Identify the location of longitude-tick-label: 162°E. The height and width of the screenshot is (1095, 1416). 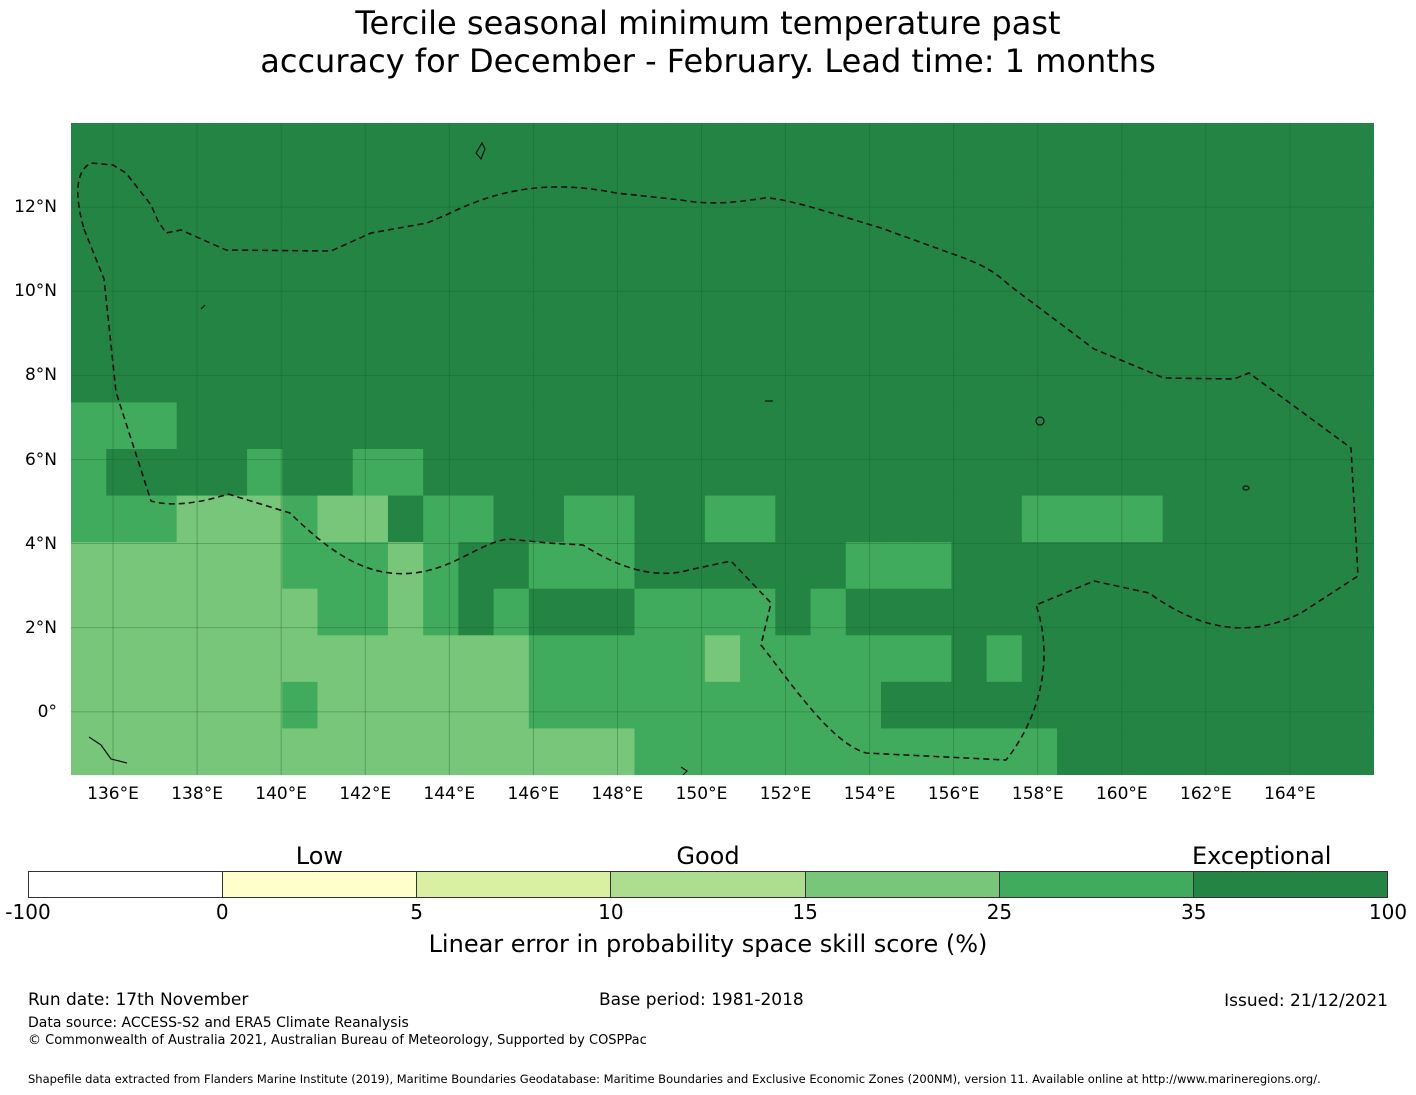
(1206, 794).